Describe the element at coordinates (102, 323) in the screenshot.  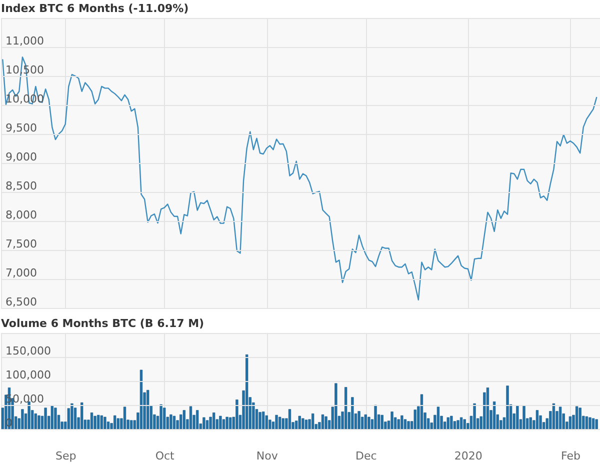
I see `chart-title: Volume 6 Months BTC (B 6.17 M)` at that location.